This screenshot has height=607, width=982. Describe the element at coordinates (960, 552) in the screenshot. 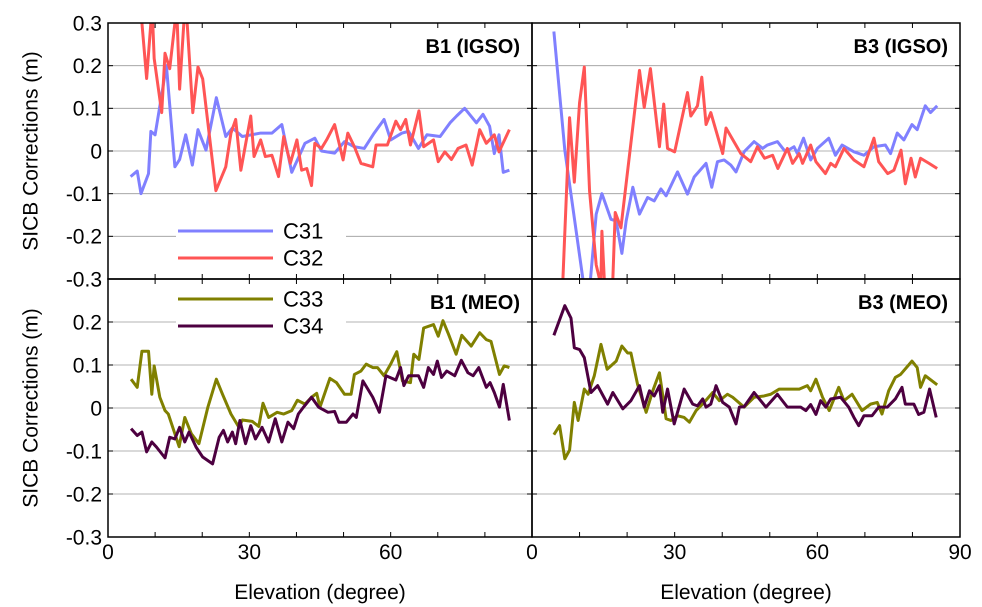

I see `x-tick-label: 90` at that location.